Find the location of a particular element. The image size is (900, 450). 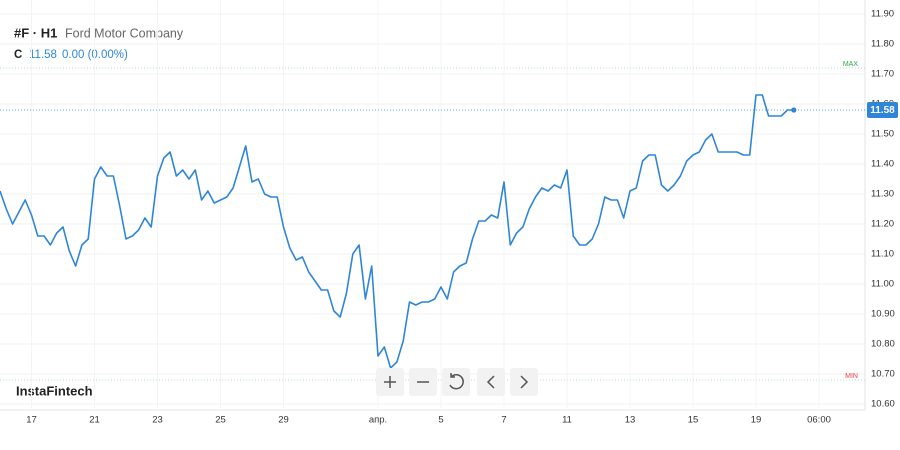

x-tick-label: 11 is located at coordinates (567, 420).